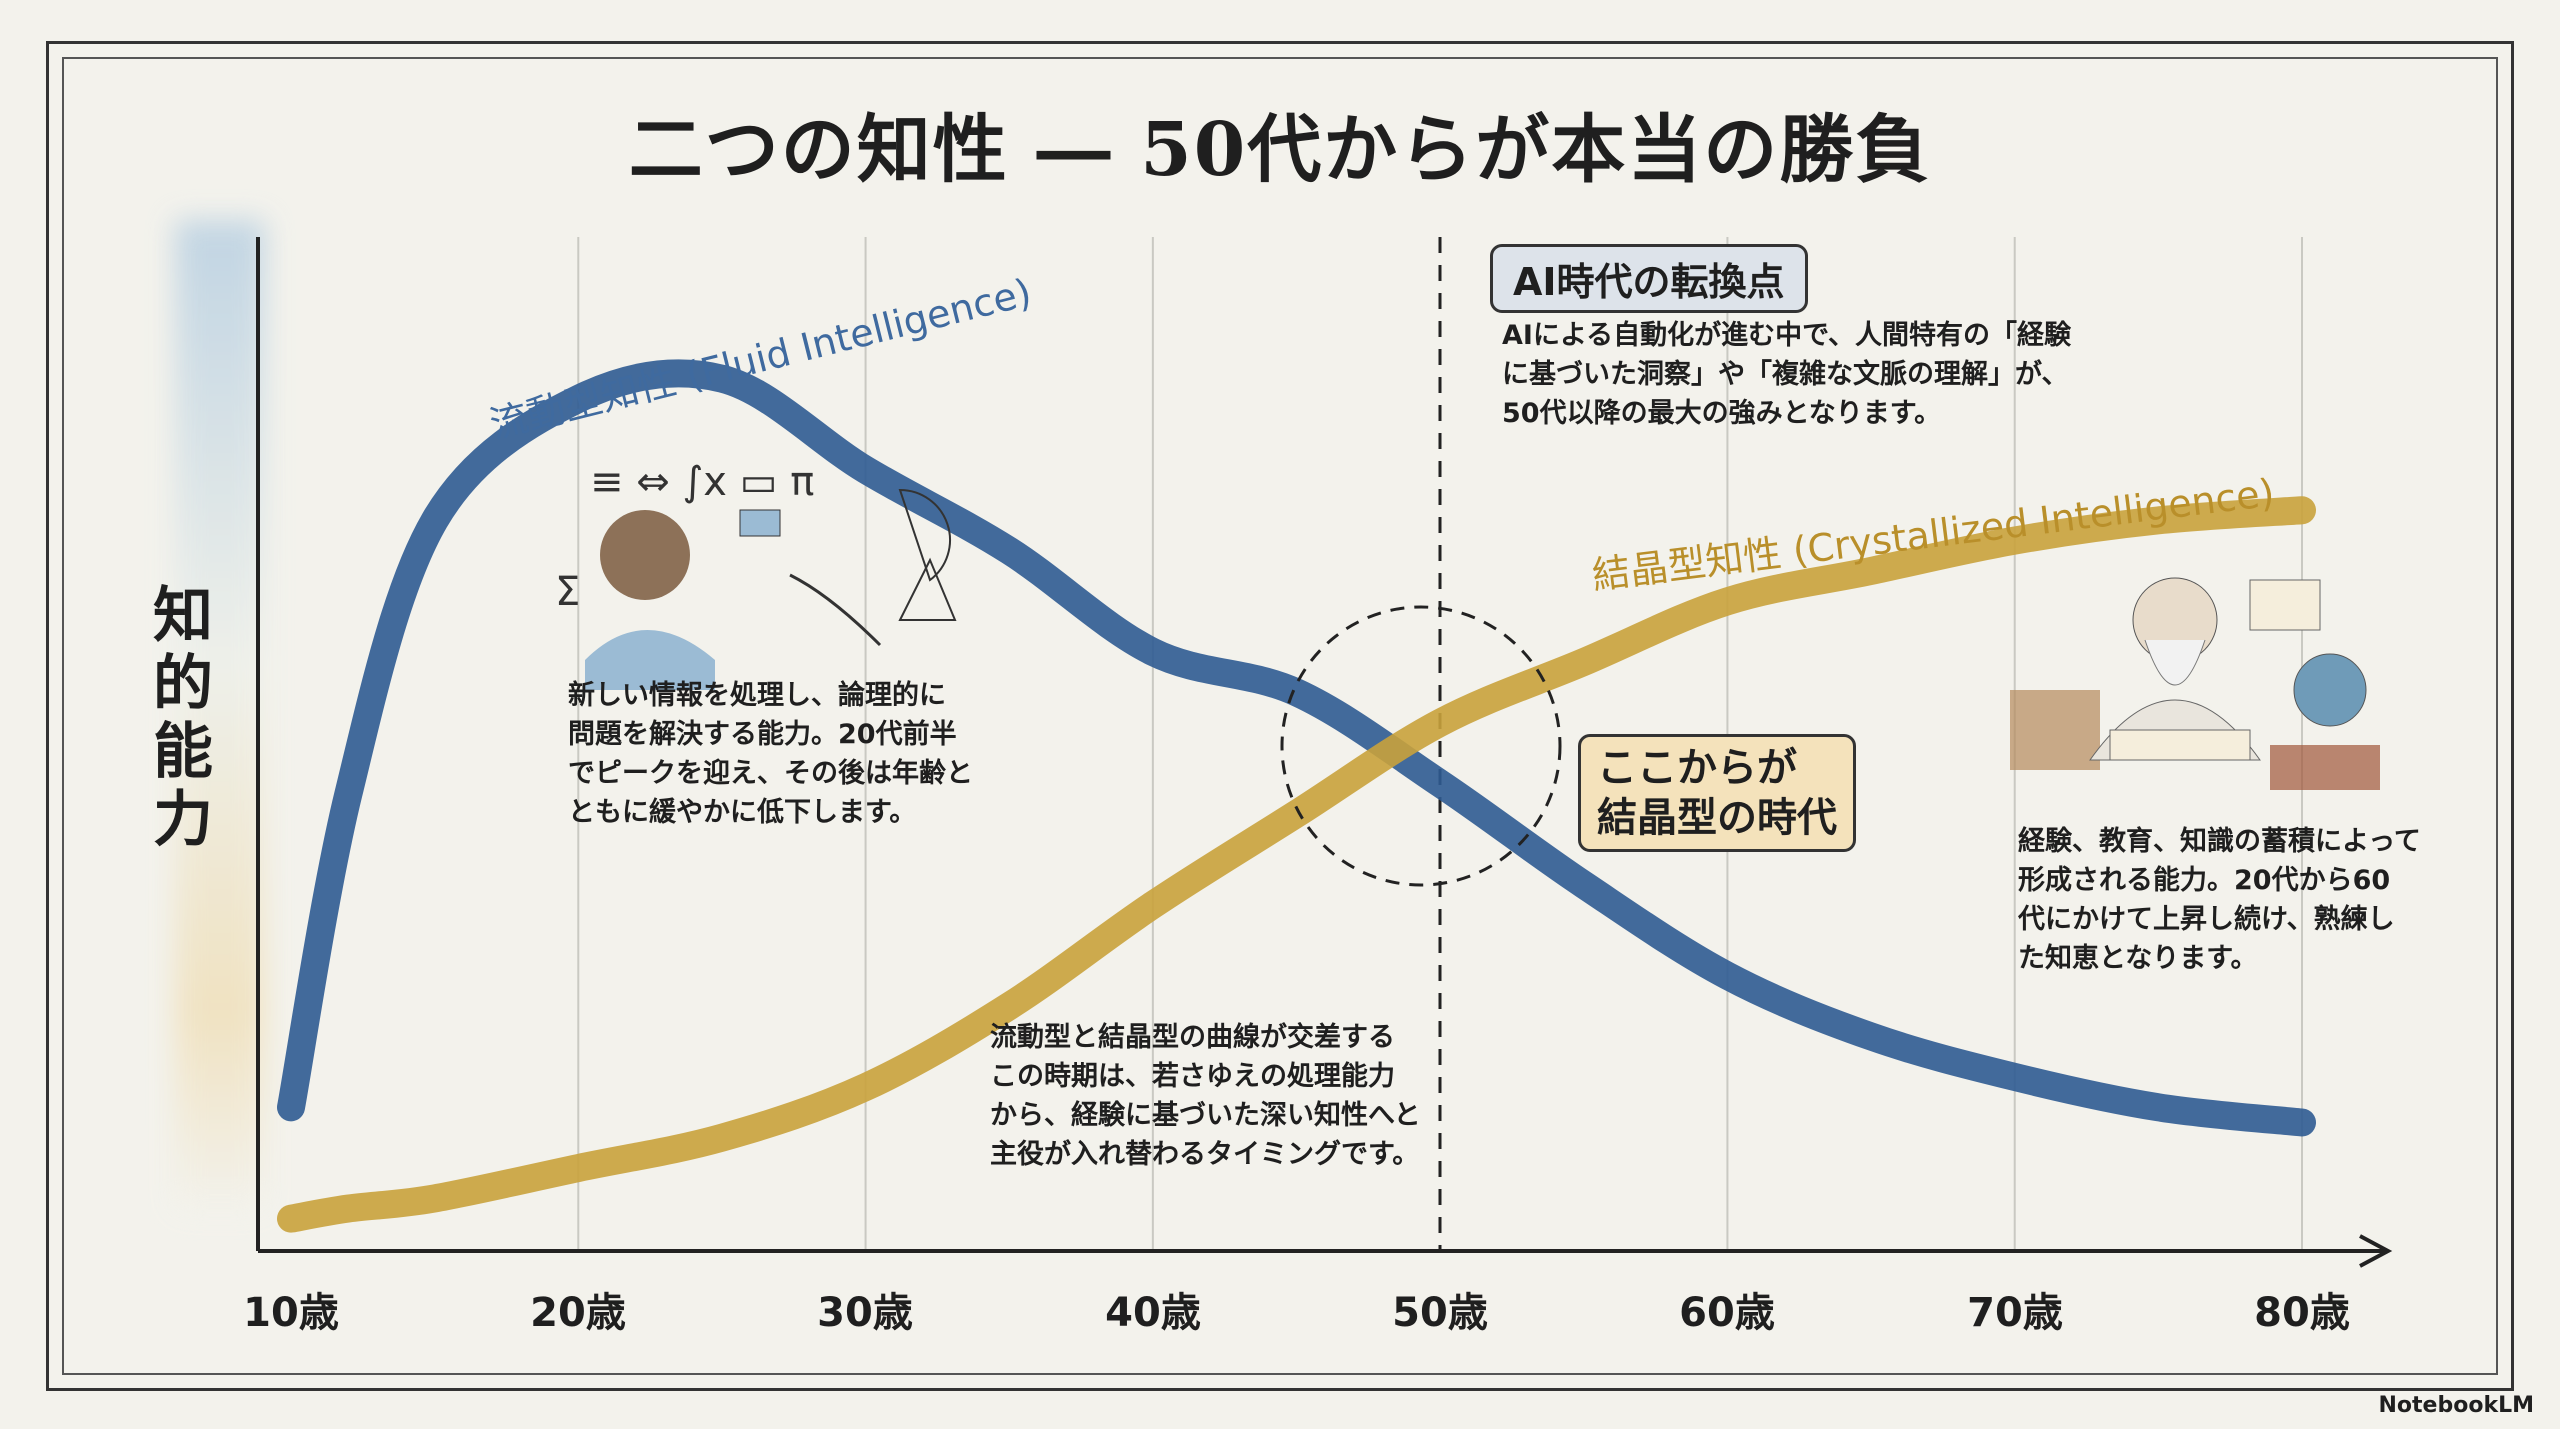  What do you see at coordinates (1717, 793) in the screenshot?
I see `crossover-callout: ここからが 結晶型の時代` at bounding box center [1717, 793].